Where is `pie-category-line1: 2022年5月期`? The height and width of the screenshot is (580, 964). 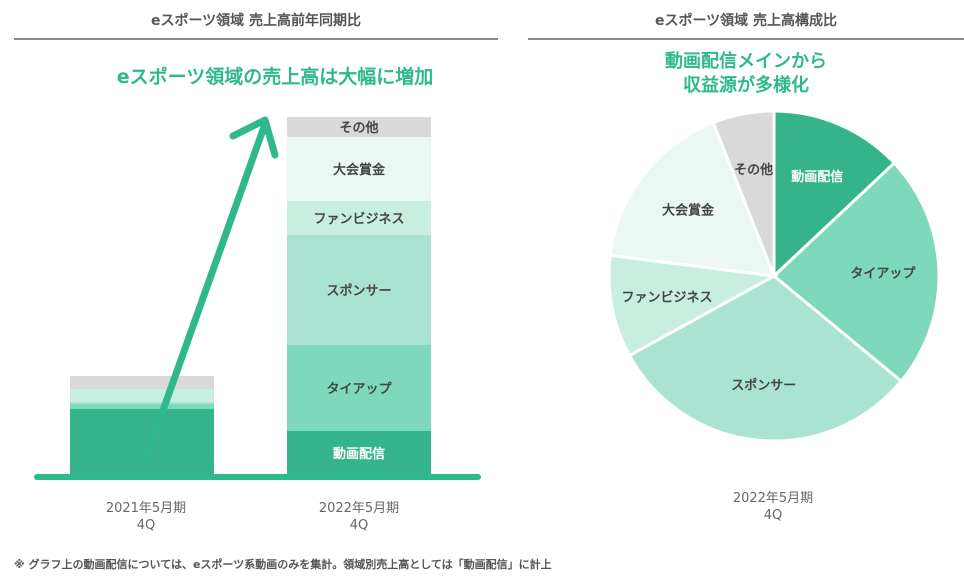 pie-category-line1: 2022年5月期 is located at coordinates (773, 498).